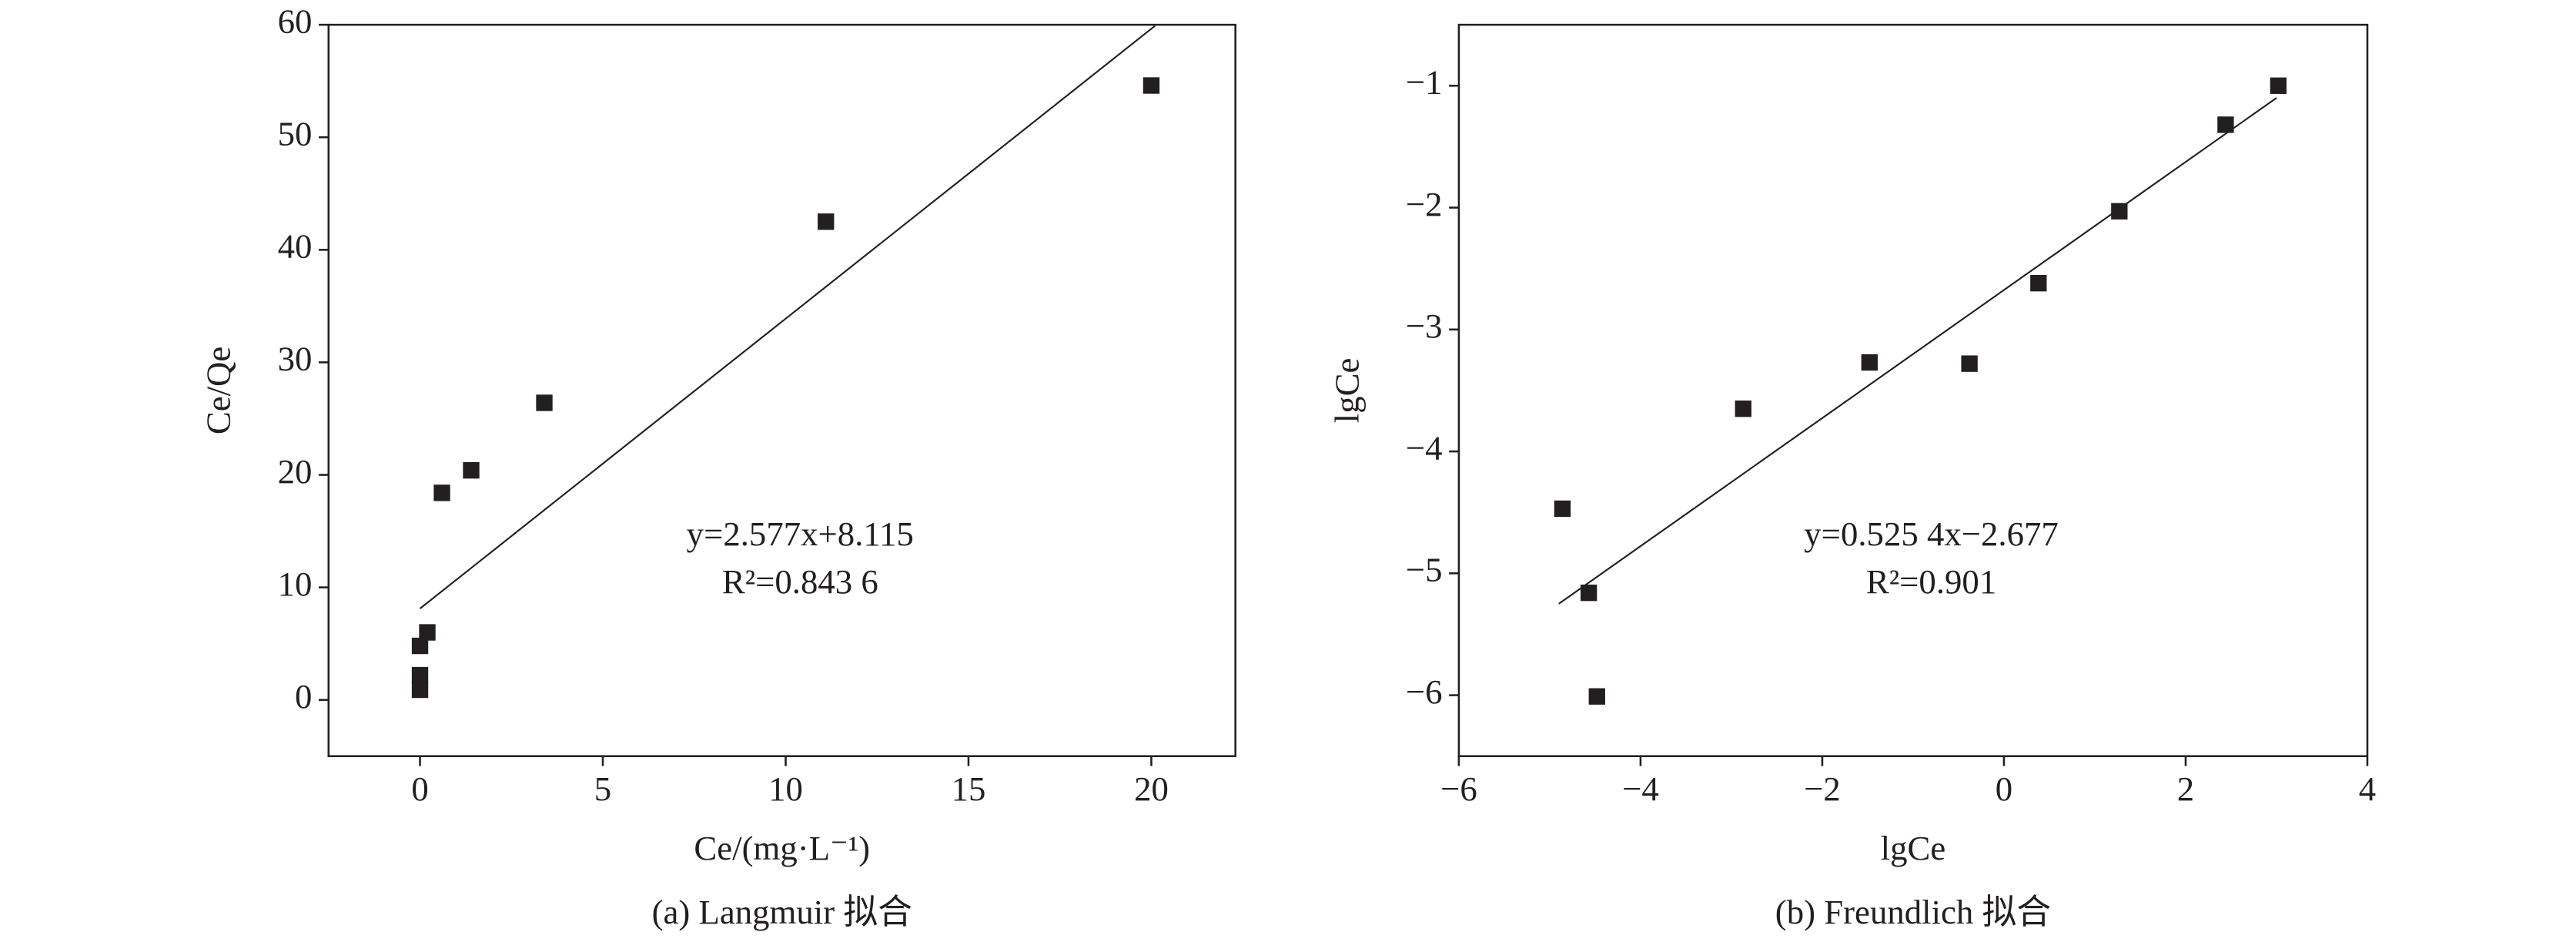 The image size is (2576, 942). What do you see at coordinates (786, 789) in the screenshot?
I see `x-tick-label: 10` at bounding box center [786, 789].